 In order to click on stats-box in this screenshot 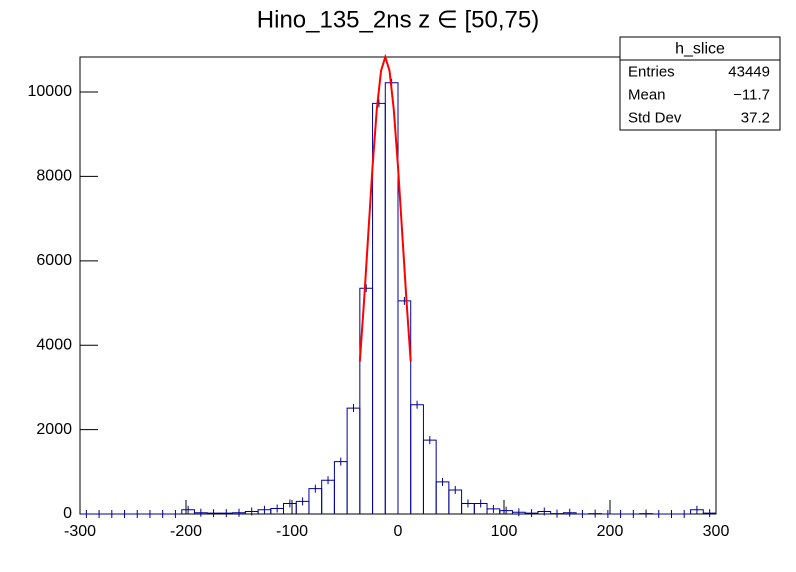, I will do `click(700, 83)`.